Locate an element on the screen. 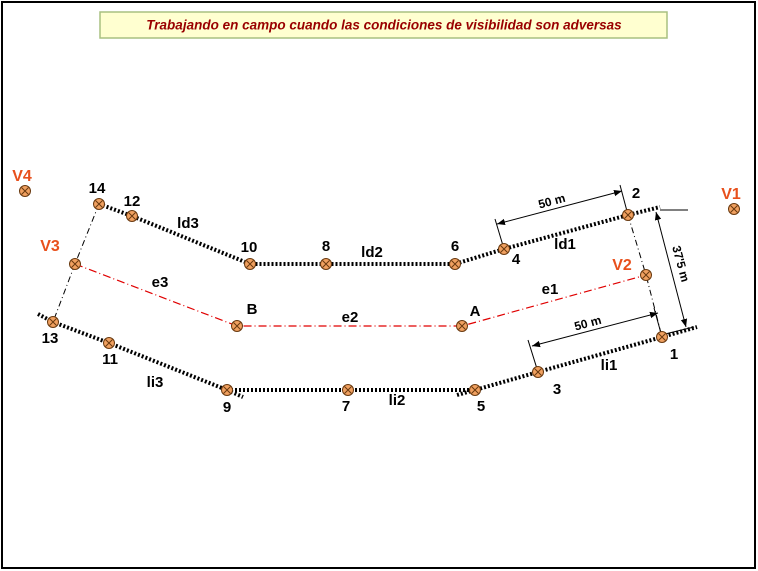 This screenshot has height=571, width=758. segment-label: ld2 is located at coordinates (372, 252).